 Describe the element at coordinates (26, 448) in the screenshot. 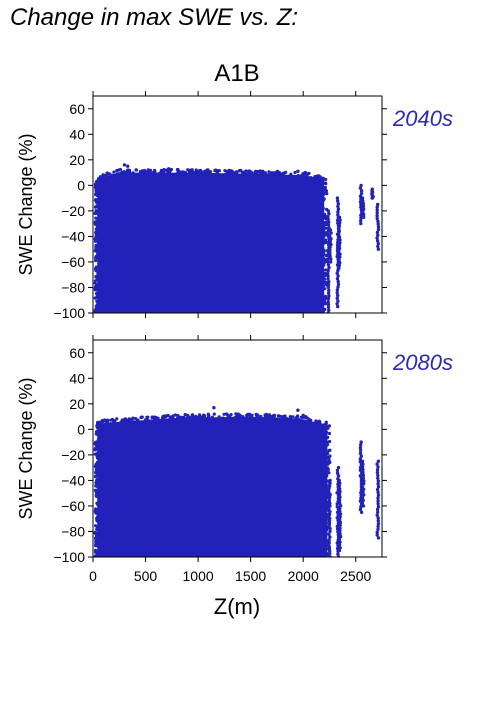

I see `y-axis-label: SWE Change (%)` at that location.